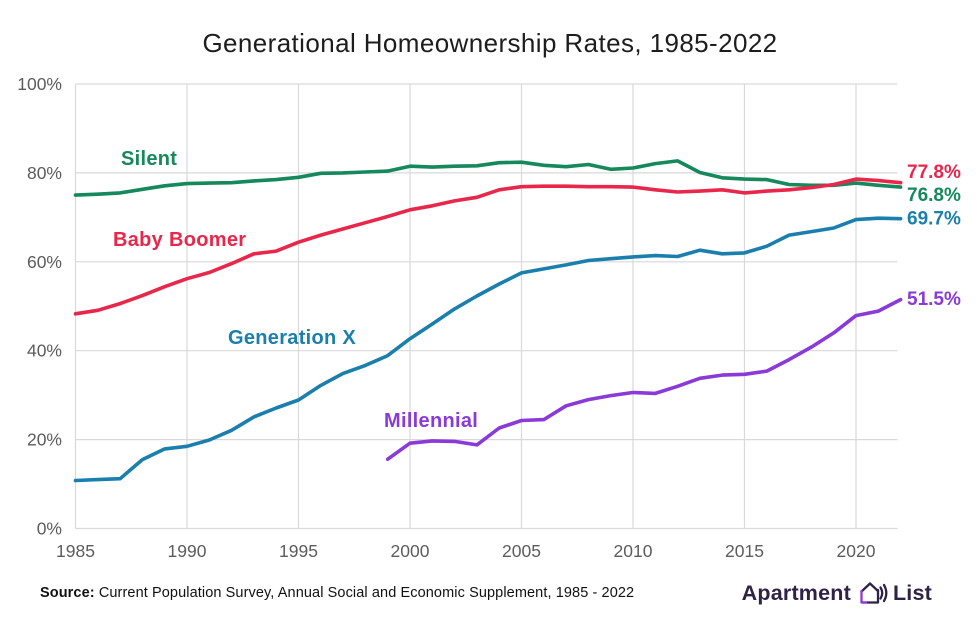 The height and width of the screenshot is (640, 980). What do you see at coordinates (179, 240) in the screenshot?
I see `series-label-baby-boomer: Baby Boomer` at bounding box center [179, 240].